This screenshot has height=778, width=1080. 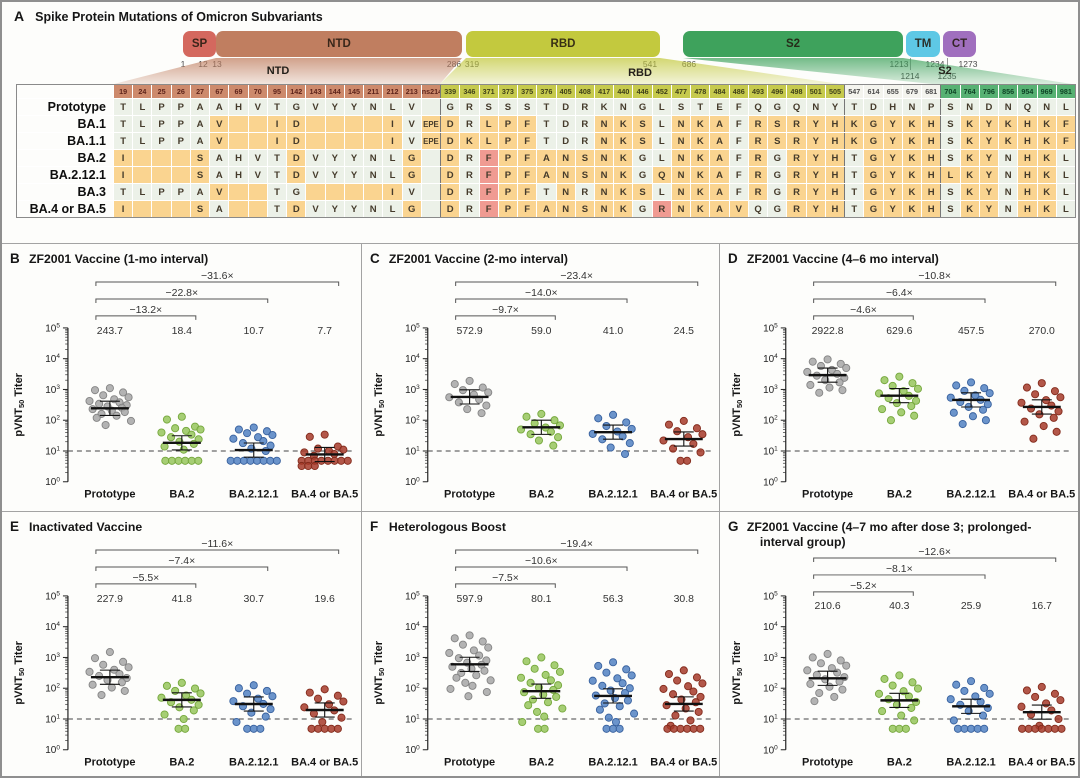 What do you see at coordinates (65, 124) in the screenshot?
I see `variant-label: BA.1` at bounding box center [65, 124].